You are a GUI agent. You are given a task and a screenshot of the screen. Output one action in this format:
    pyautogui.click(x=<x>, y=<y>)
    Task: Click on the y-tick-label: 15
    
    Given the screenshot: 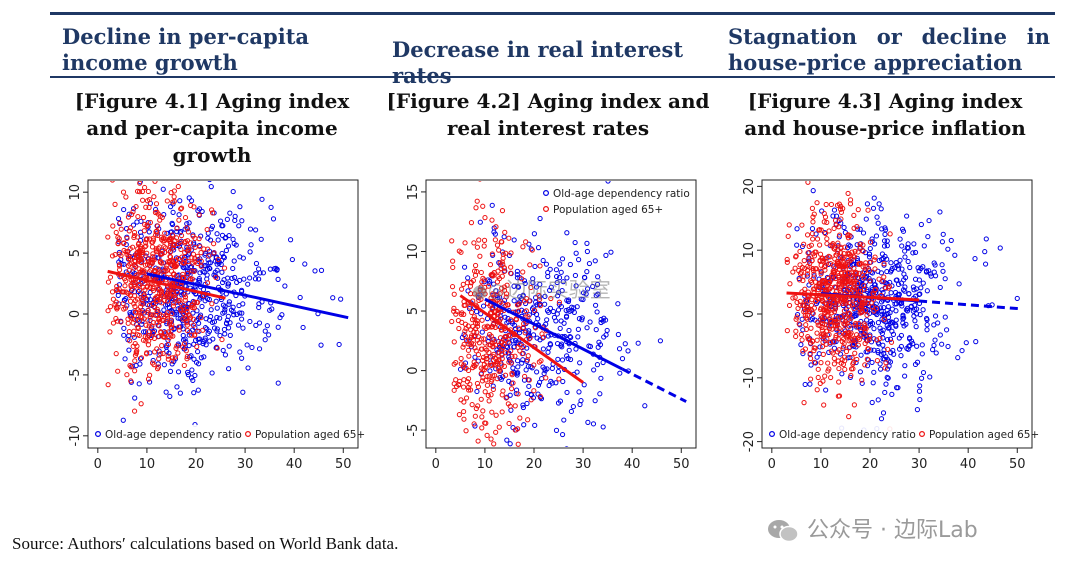 What is the action you would take?
    pyautogui.click(x=413, y=192)
    